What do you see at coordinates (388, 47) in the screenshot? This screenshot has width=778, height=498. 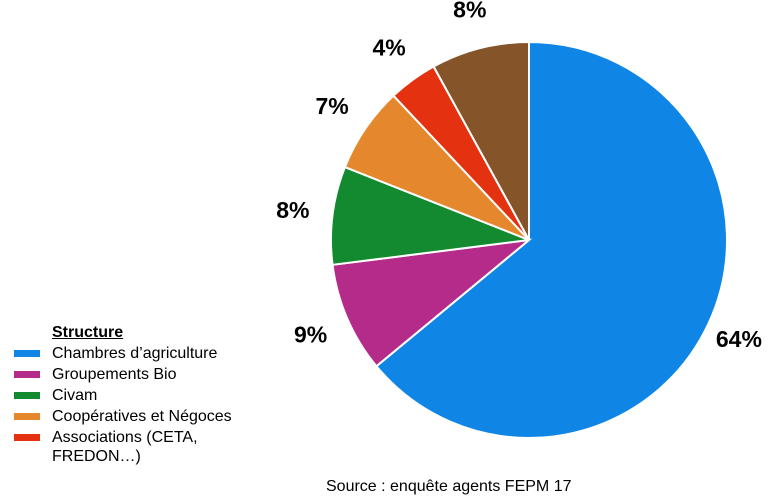 I see `slice-value-label: 4%` at bounding box center [388, 47].